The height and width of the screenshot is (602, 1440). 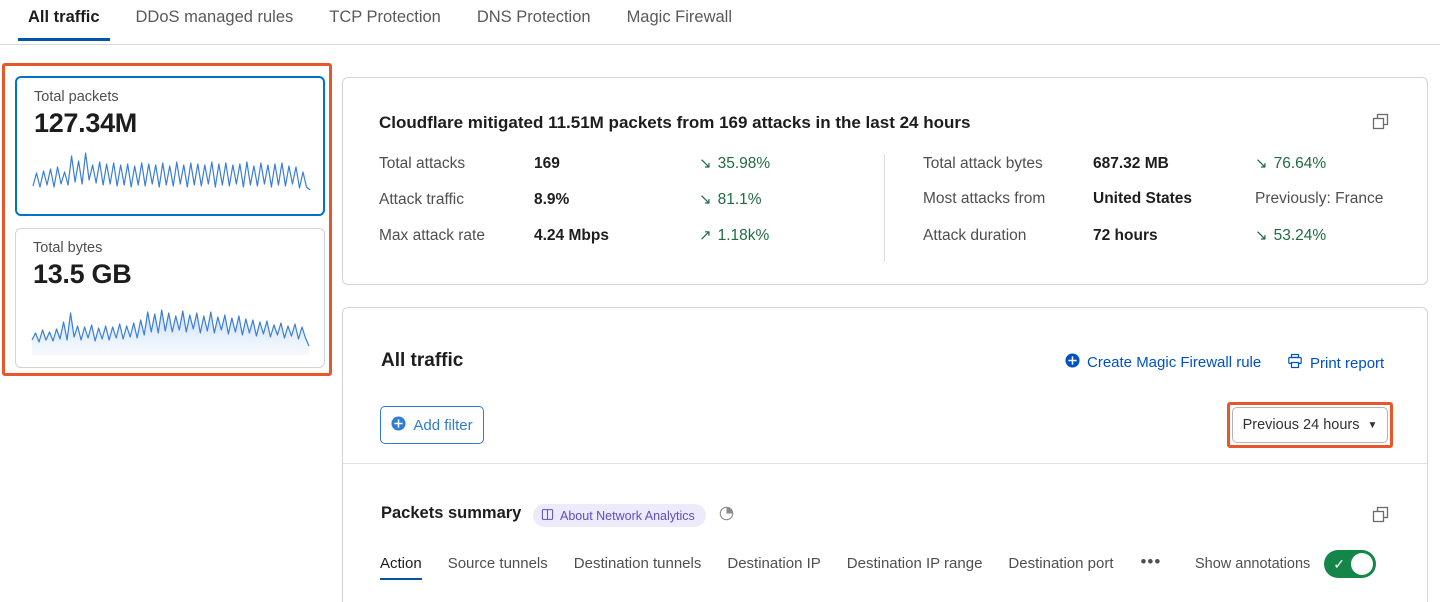 What do you see at coordinates (1125, 235) in the screenshot?
I see `stat-value: 72 hours` at bounding box center [1125, 235].